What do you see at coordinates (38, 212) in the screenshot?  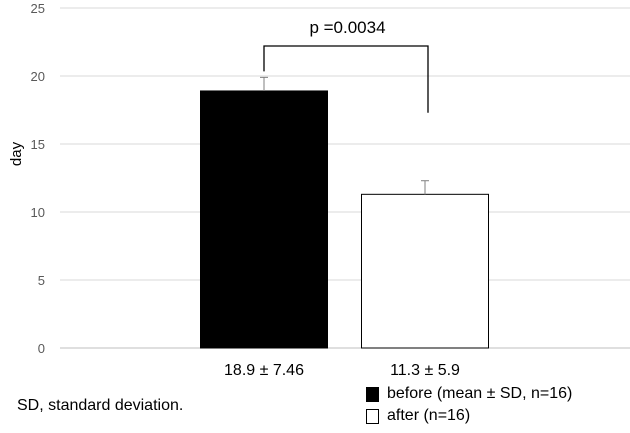 I see `y-tick-label: 10` at bounding box center [38, 212].